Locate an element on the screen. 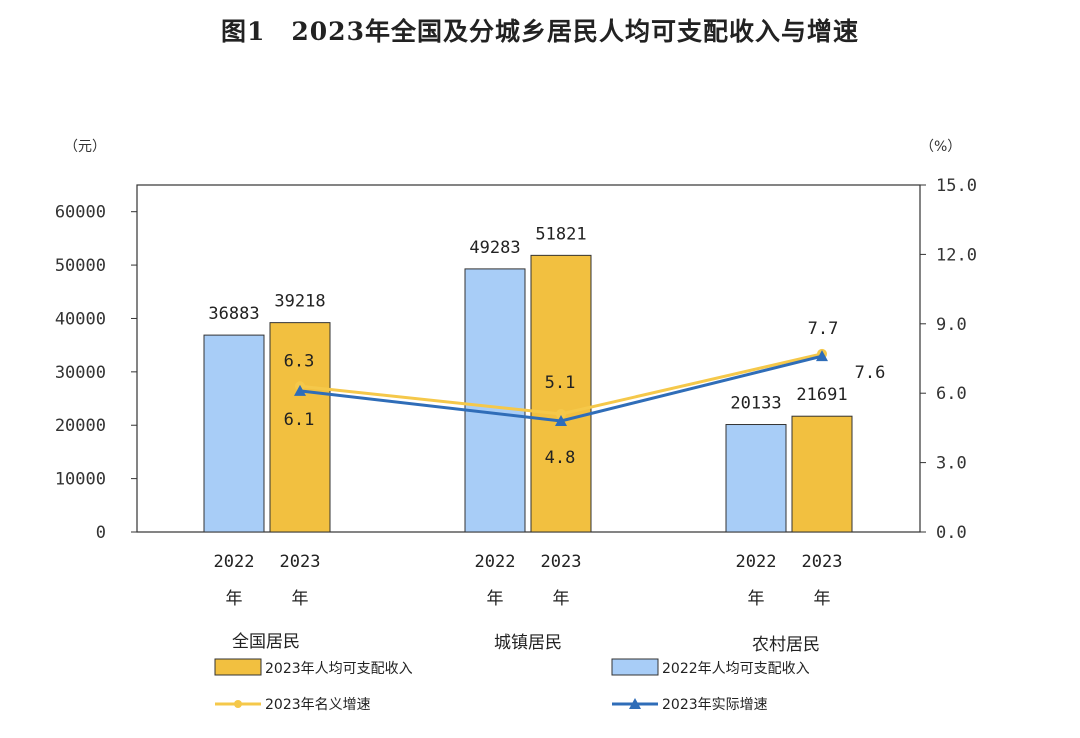 The image size is (1080, 738). left-tick-label: 20000 is located at coordinates (80, 426).